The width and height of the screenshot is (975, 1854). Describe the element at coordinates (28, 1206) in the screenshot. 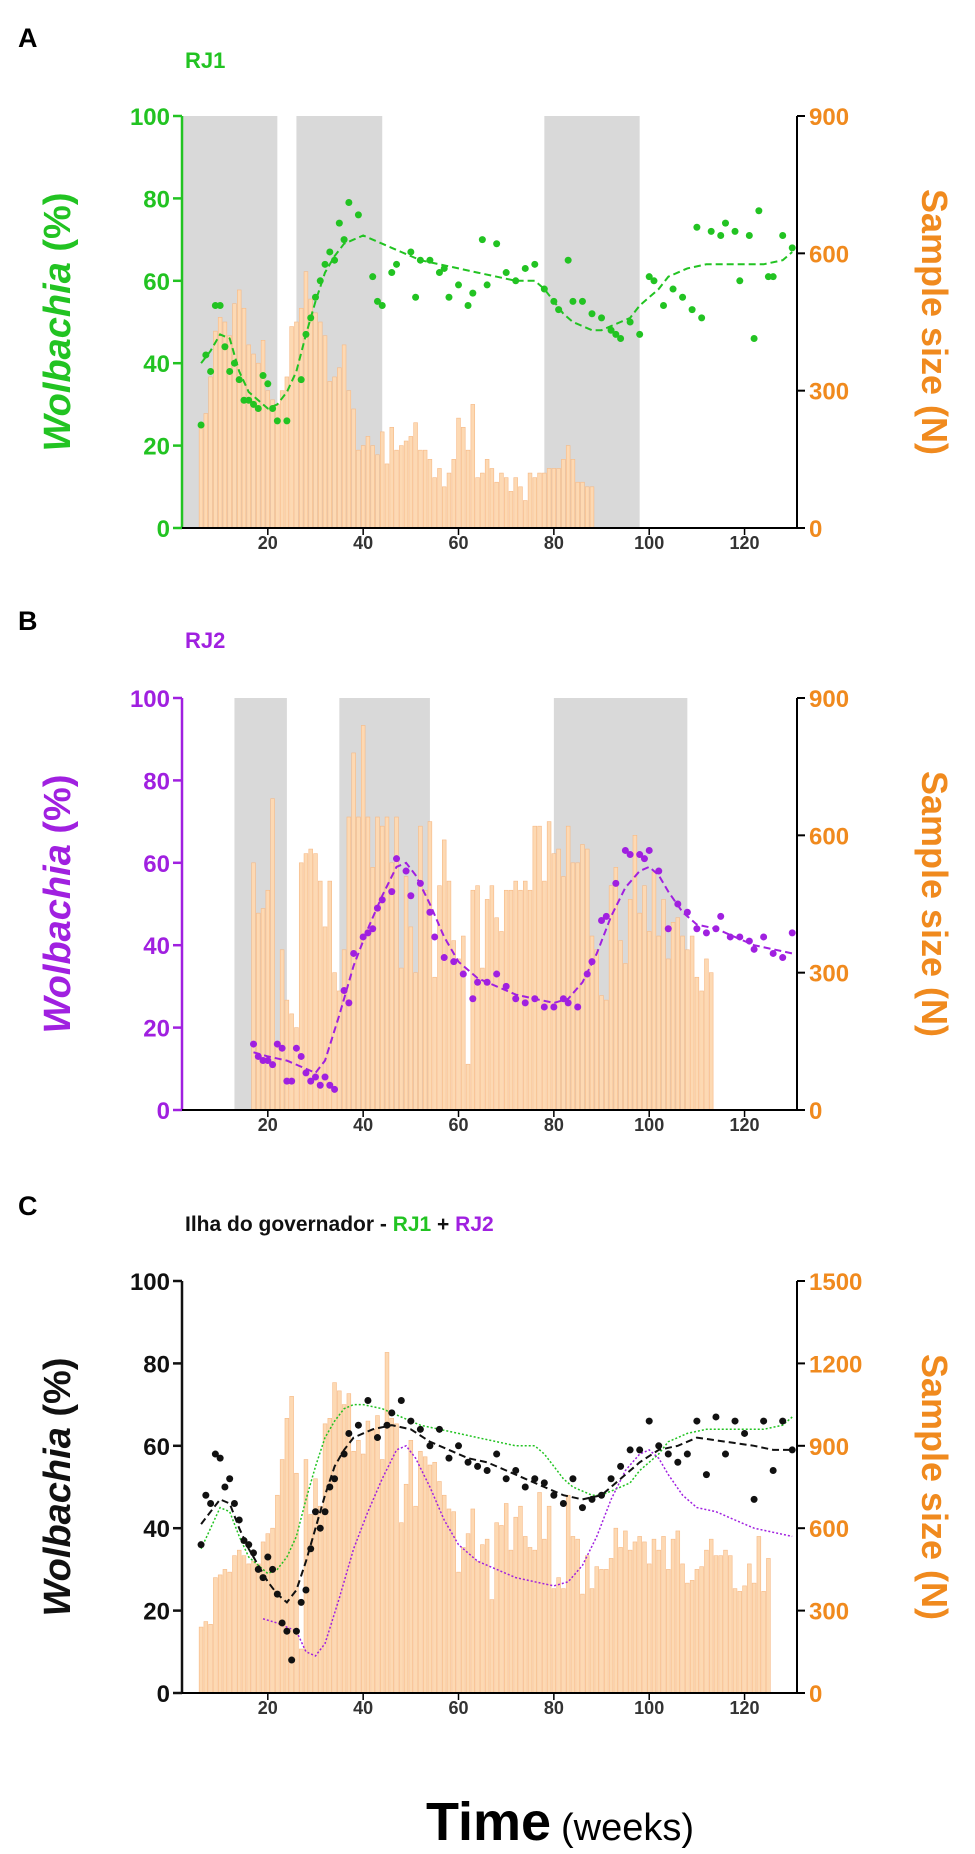

I see `panel-letter: C` at that location.